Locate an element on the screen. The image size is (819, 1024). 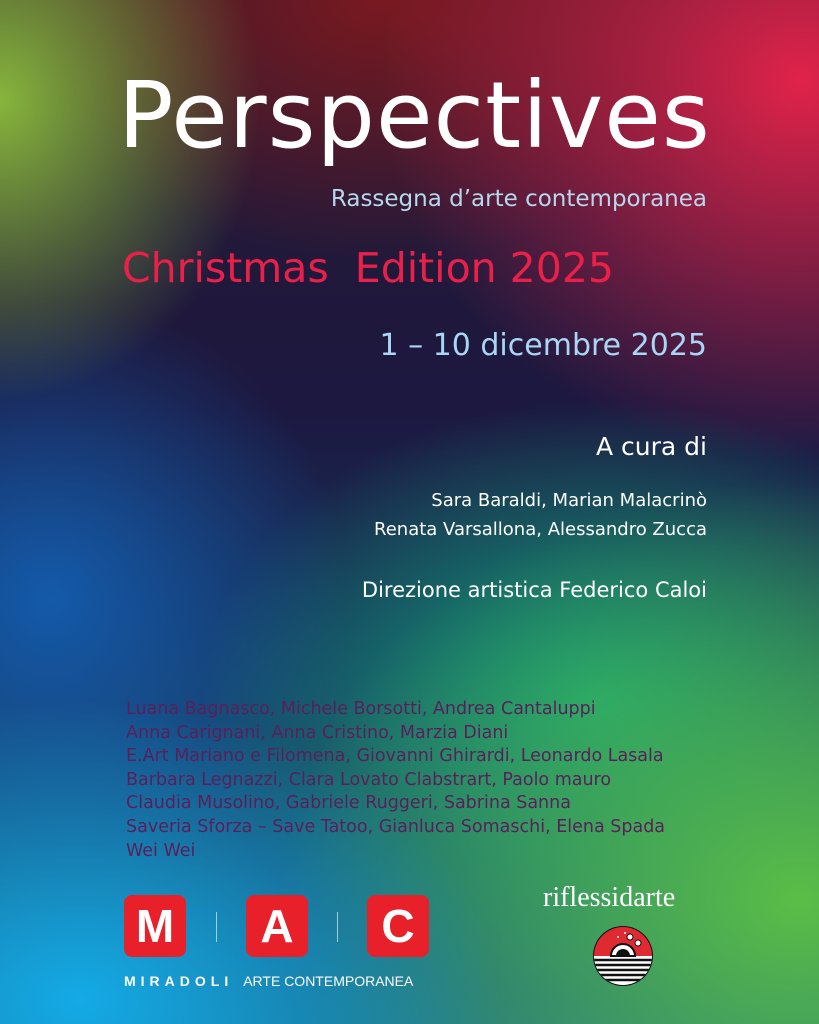
poster-subtitle: Rassegna d’arte contemporanea is located at coordinates (518, 199).